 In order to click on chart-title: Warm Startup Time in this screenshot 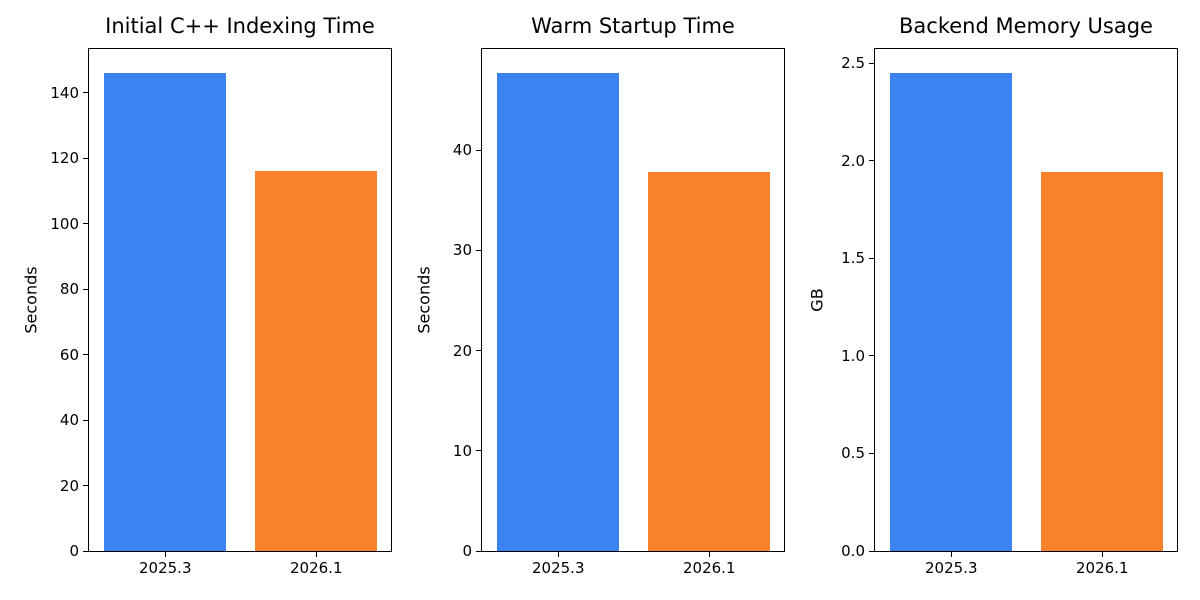, I will do `click(633, 26)`.